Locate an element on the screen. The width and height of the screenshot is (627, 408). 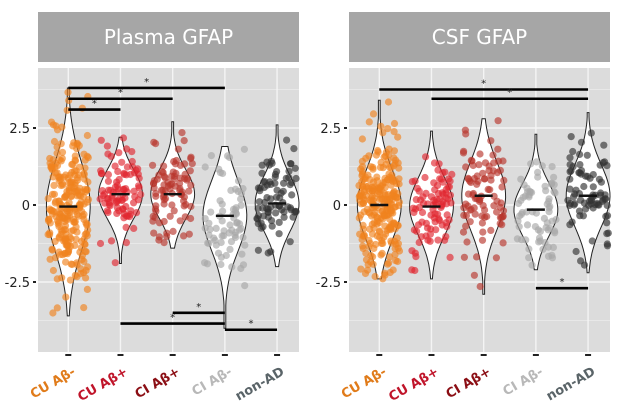
x-tick-label: CU Aβ+ is located at coordinates (102, 384).